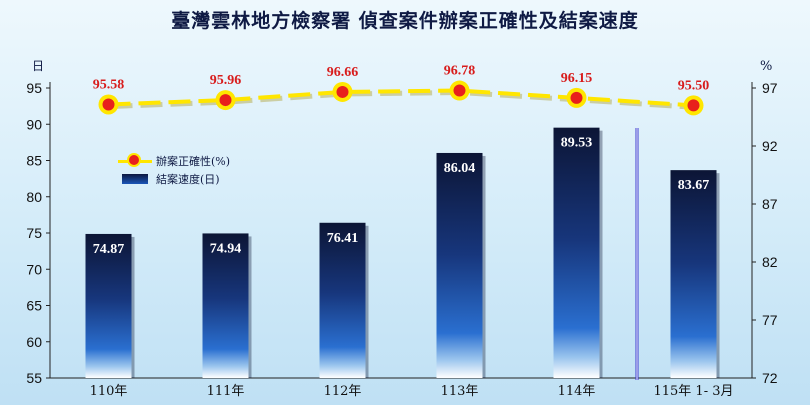 This screenshot has width=810, height=405. Describe the element at coordinates (460, 391) in the screenshot. I see `x-tick-label: 113年` at that location.